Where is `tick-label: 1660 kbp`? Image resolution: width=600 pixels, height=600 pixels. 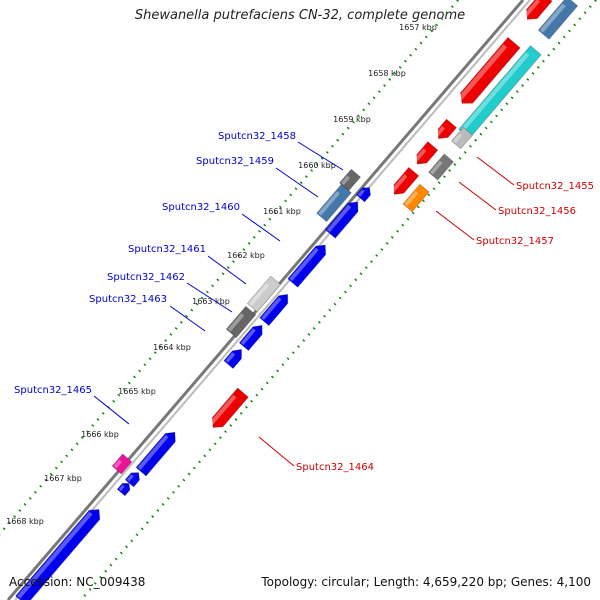 tick-label: 1660 kbp is located at coordinates (317, 165).